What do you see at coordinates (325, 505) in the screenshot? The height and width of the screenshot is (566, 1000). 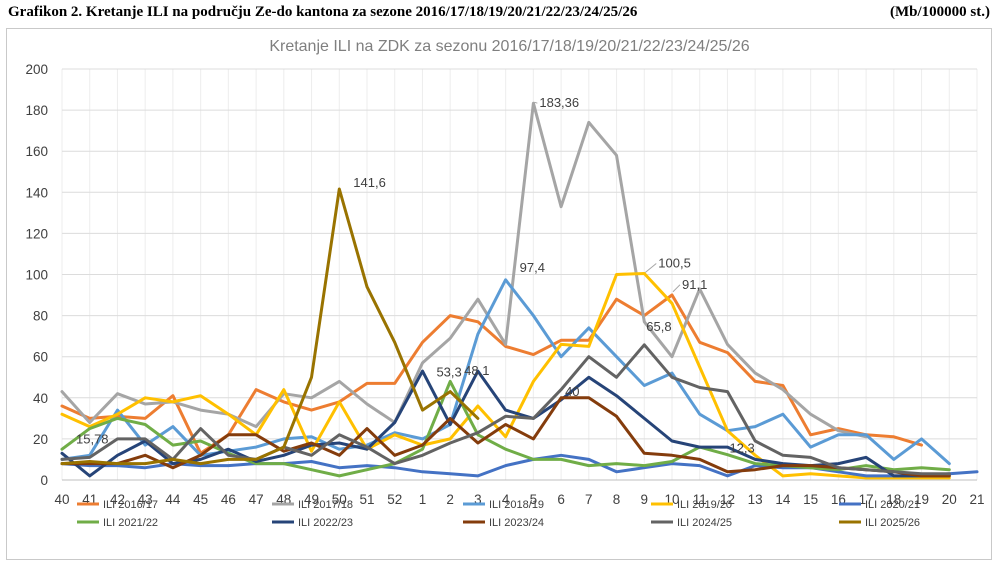 I see `legend-label-ili-2017-18: ILI 2017/18` at bounding box center [325, 505].